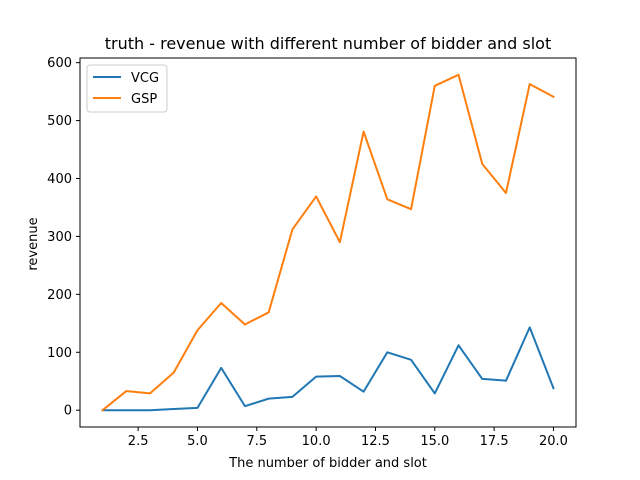 The image size is (640, 480). Describe the element at coordinates (59, 179) in the screenshot. I see `y-tick-label: 400` at that location.